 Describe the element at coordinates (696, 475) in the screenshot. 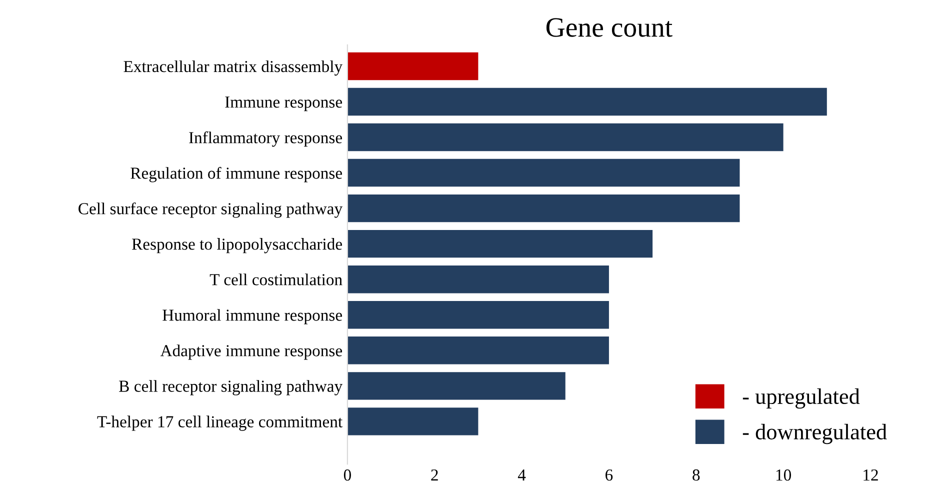

I see `x-tick-label: 8` at that location.